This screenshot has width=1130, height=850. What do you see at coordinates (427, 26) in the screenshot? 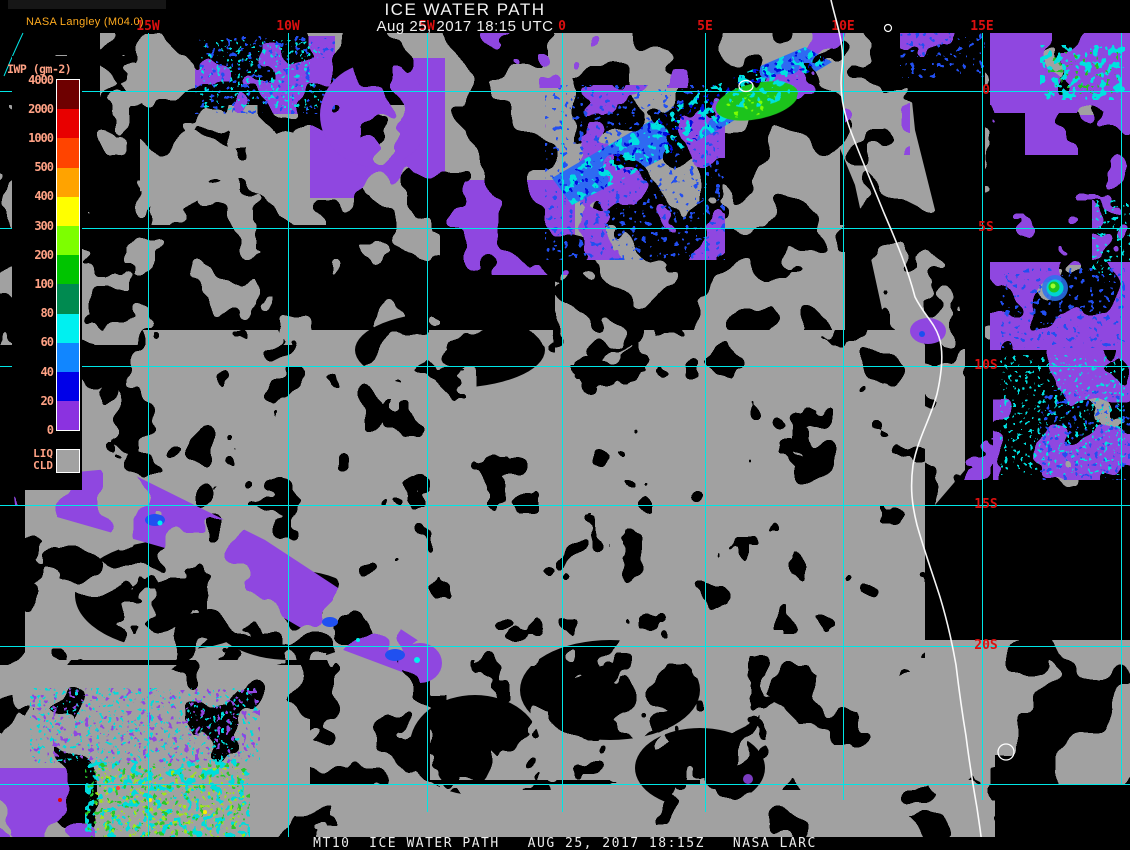
I see `longitude-label: 5W` at bounding box center [427, 26].